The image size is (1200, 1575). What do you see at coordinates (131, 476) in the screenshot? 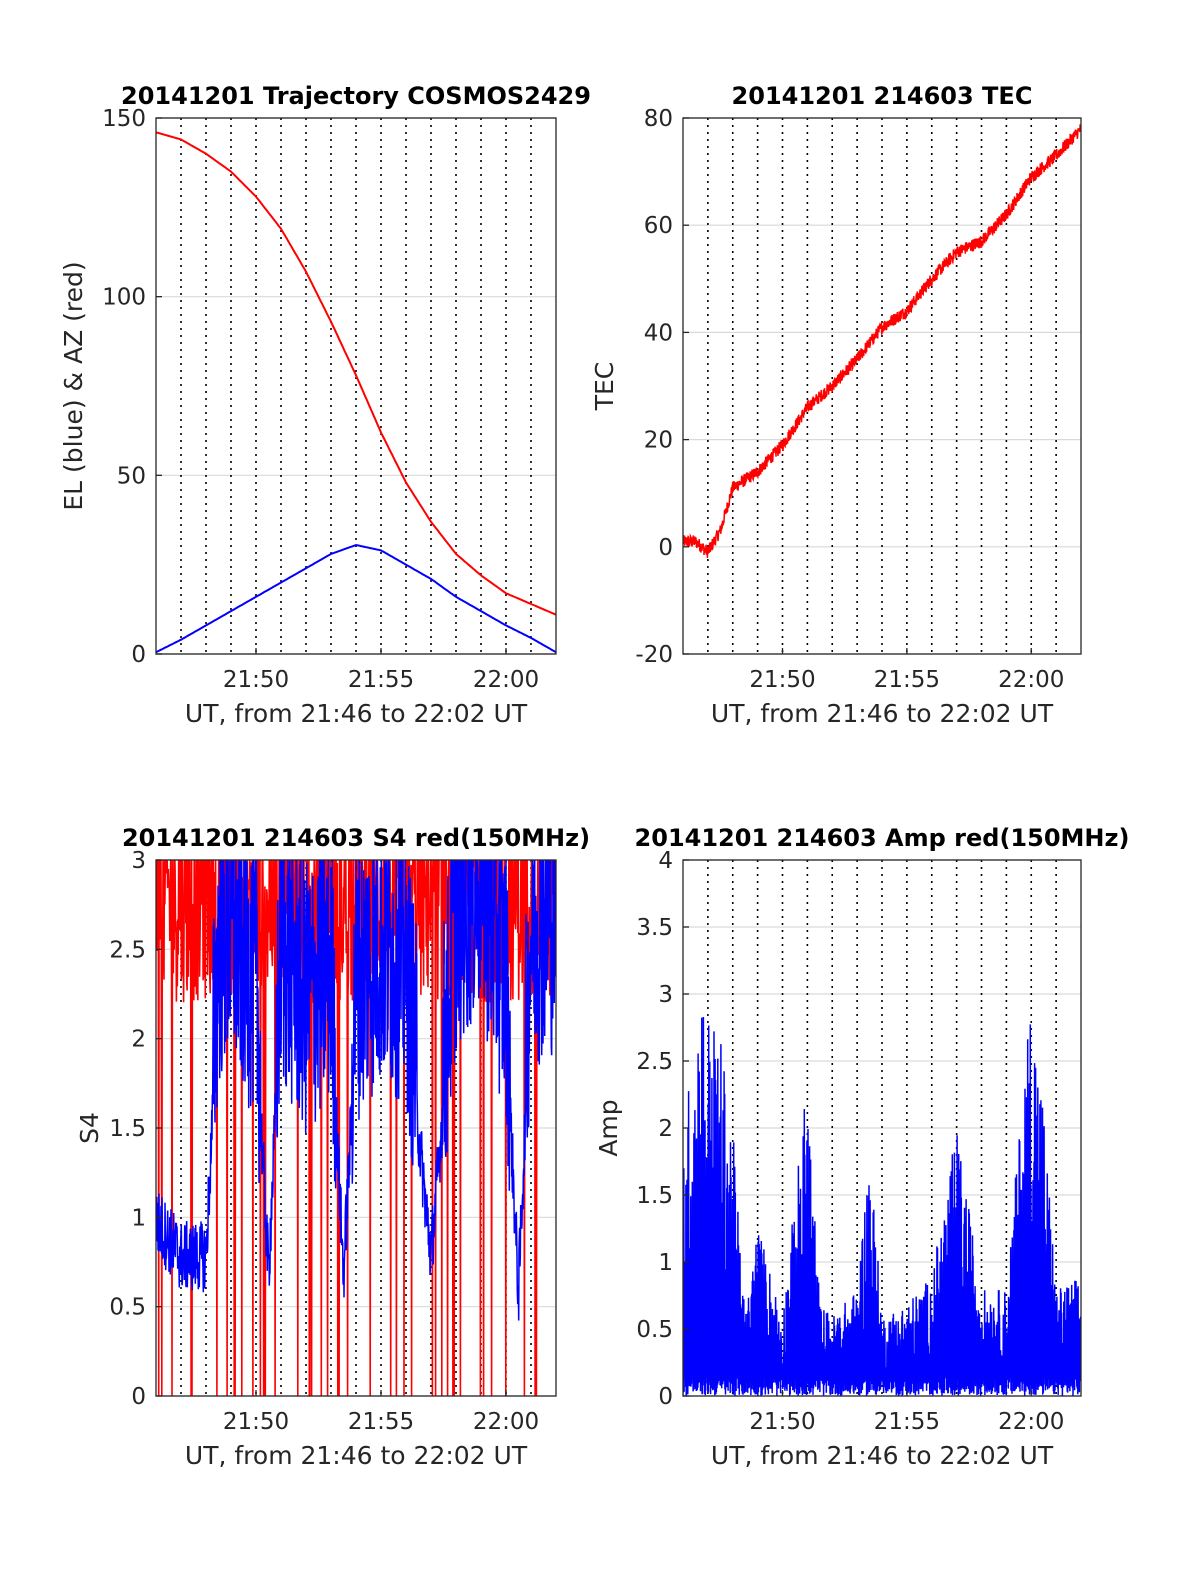
I see `y-tick-label: 50` at bounding box center [131, 476].